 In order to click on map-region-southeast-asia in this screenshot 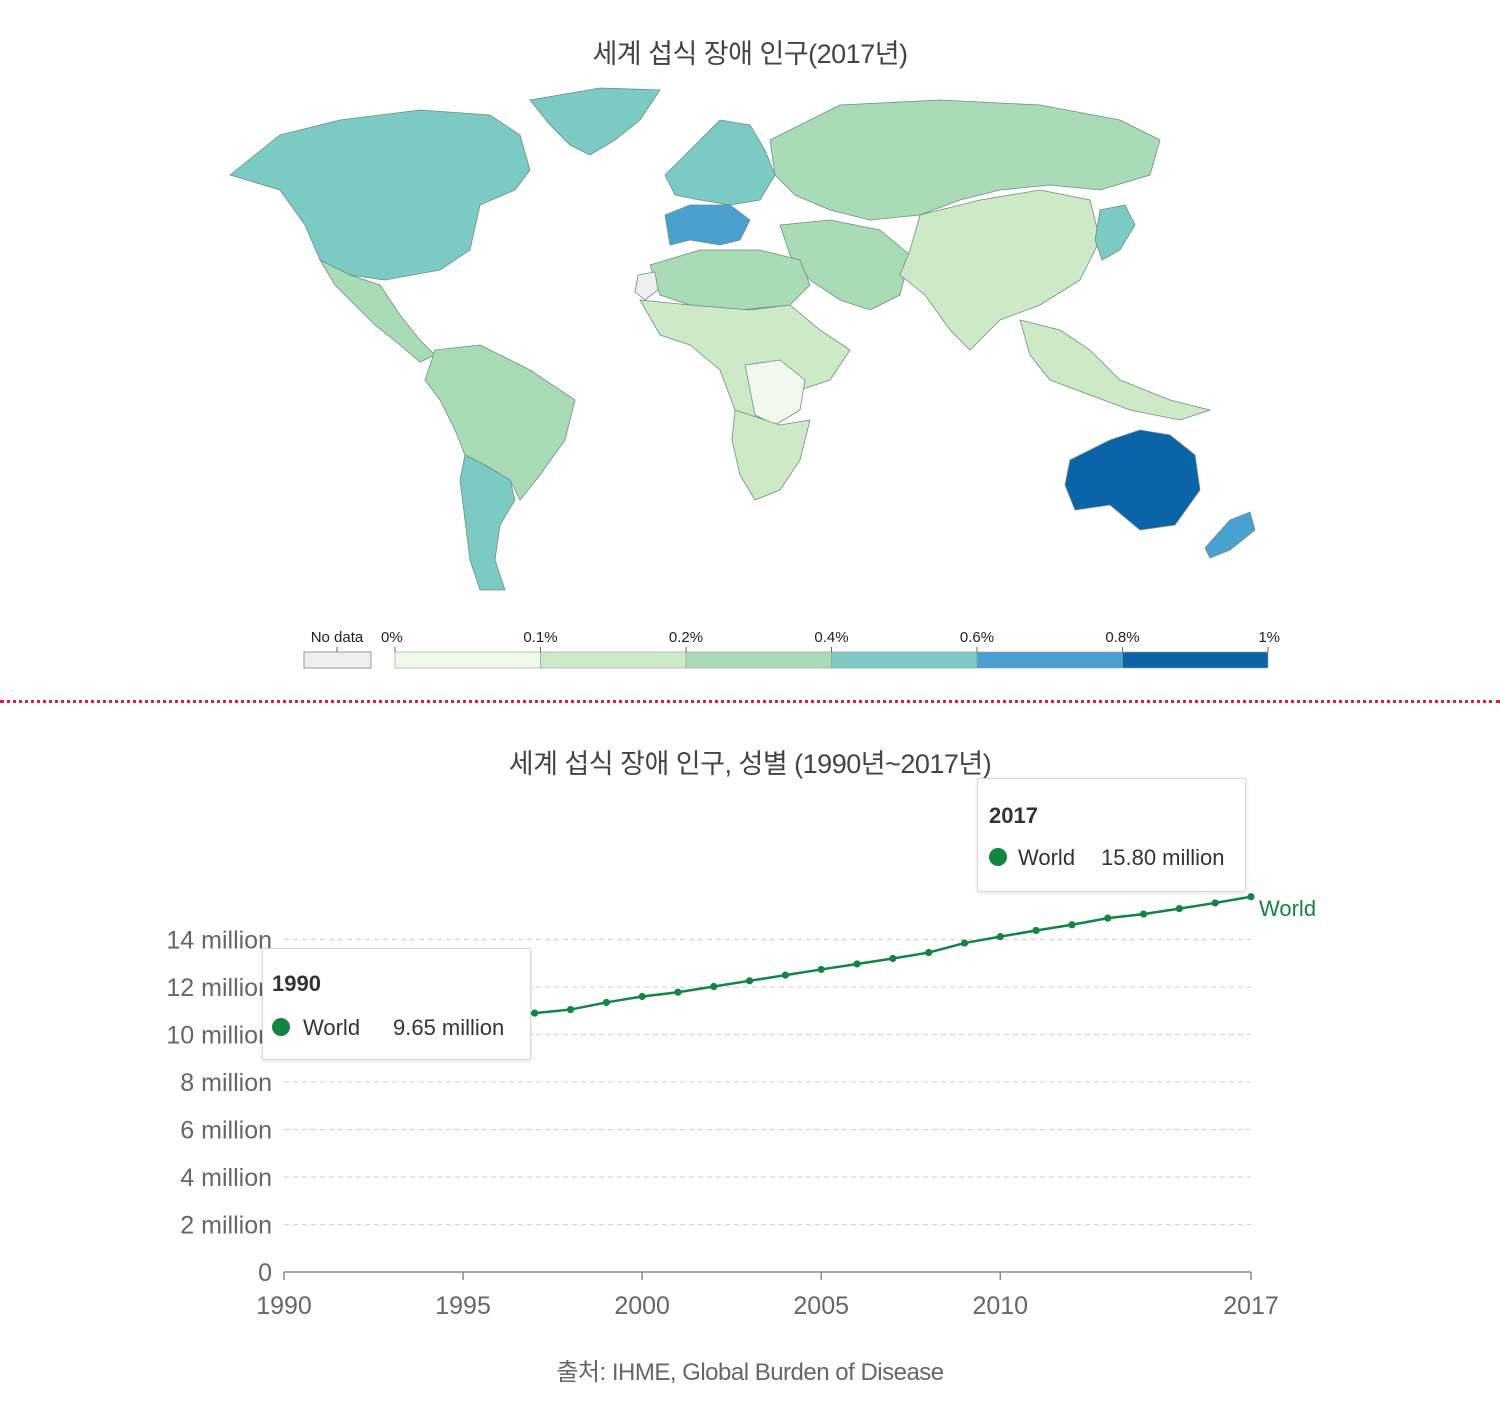, I will do `click(1115, 370)`.